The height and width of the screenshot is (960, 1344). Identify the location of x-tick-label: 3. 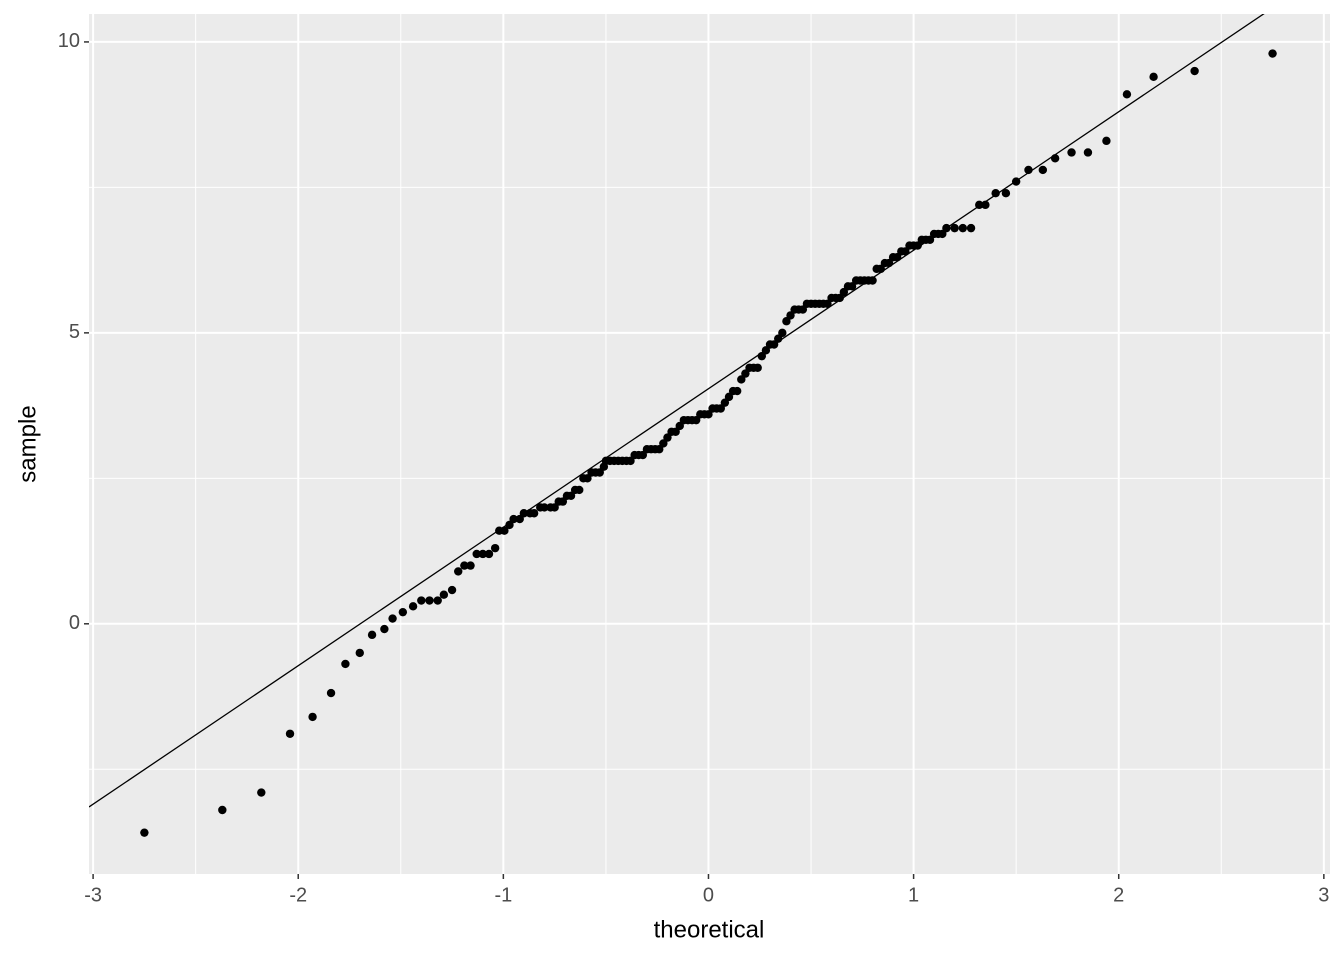
(1323, 895).